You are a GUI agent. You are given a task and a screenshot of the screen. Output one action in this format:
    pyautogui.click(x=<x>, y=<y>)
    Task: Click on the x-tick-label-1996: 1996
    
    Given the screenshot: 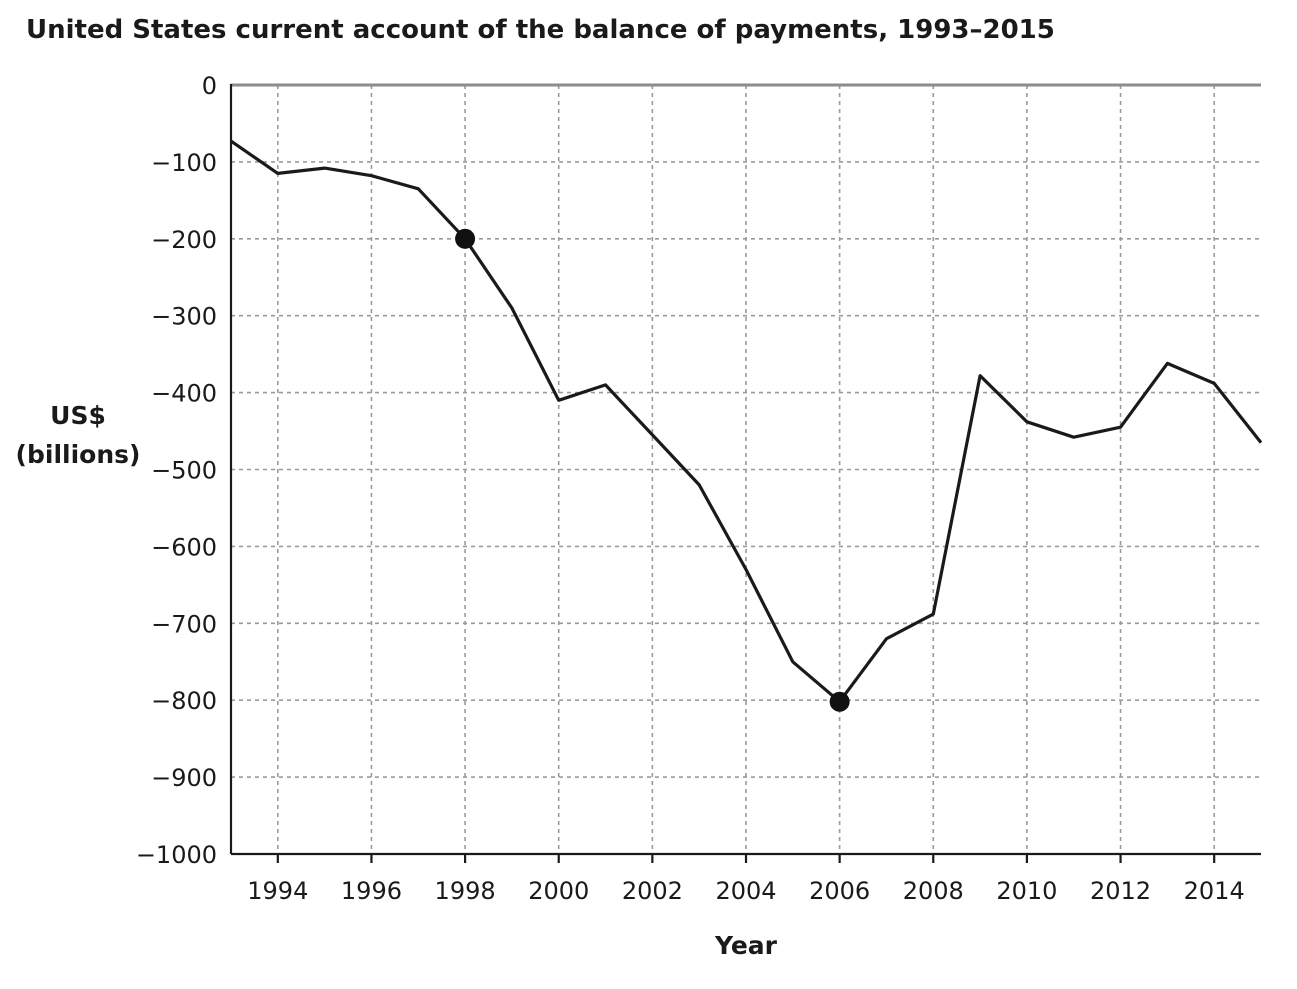 What is the action you would take?
    pyautogui.click(x=371, y=891)
    